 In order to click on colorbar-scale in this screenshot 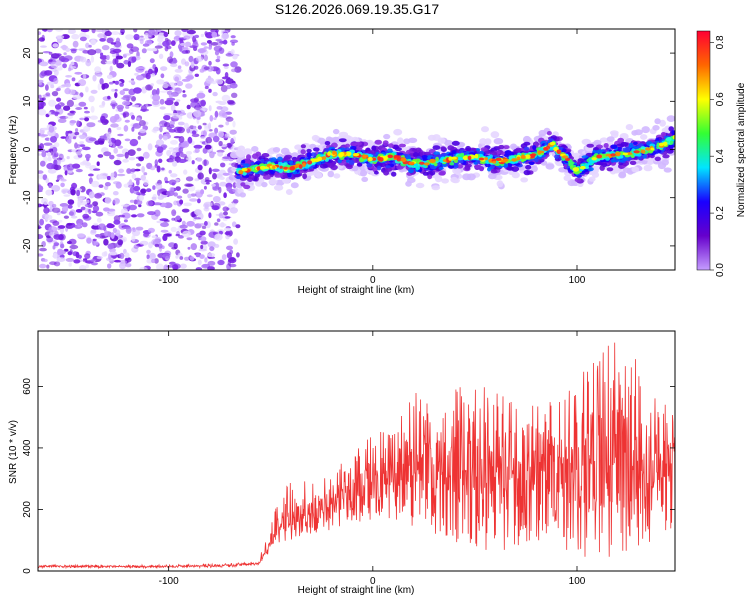, I will do `click(703, 150)`.